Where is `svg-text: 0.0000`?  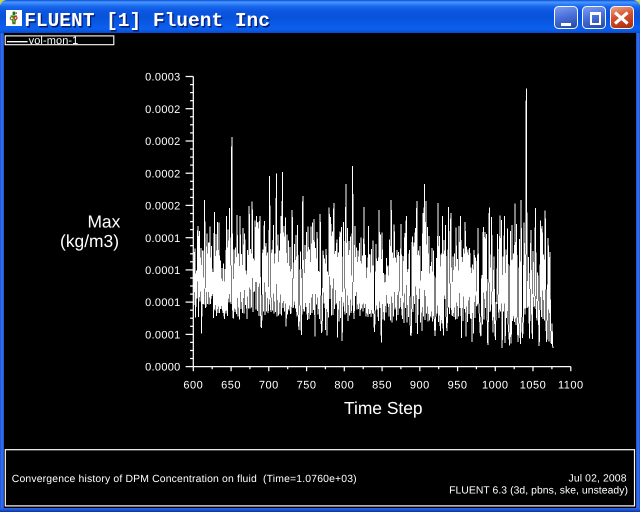
svg-text: 0.0000 is located at coordinates (162, 368).